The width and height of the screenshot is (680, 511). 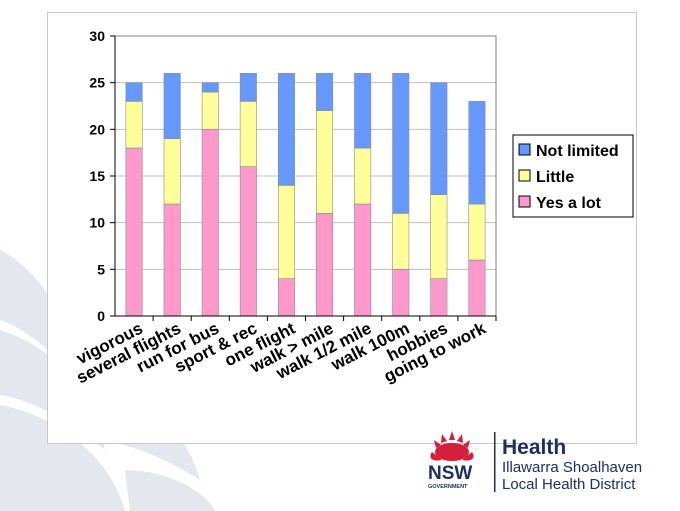 What do you see at coordinates (97, 129) in the screenshot?
I see `y-tick-label: 20` at bounding box center [97, 129].